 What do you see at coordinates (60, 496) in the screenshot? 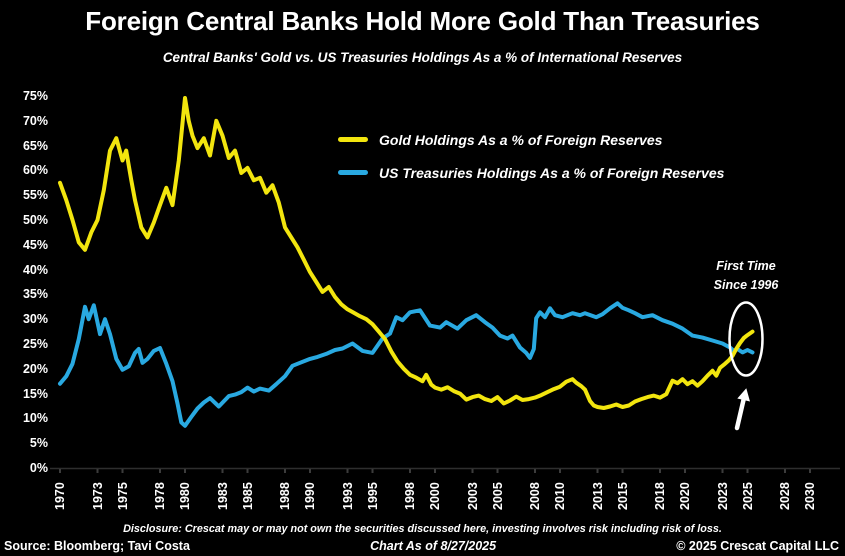
I see `x-tick-label: 1970` at bounding box center [60, 496].